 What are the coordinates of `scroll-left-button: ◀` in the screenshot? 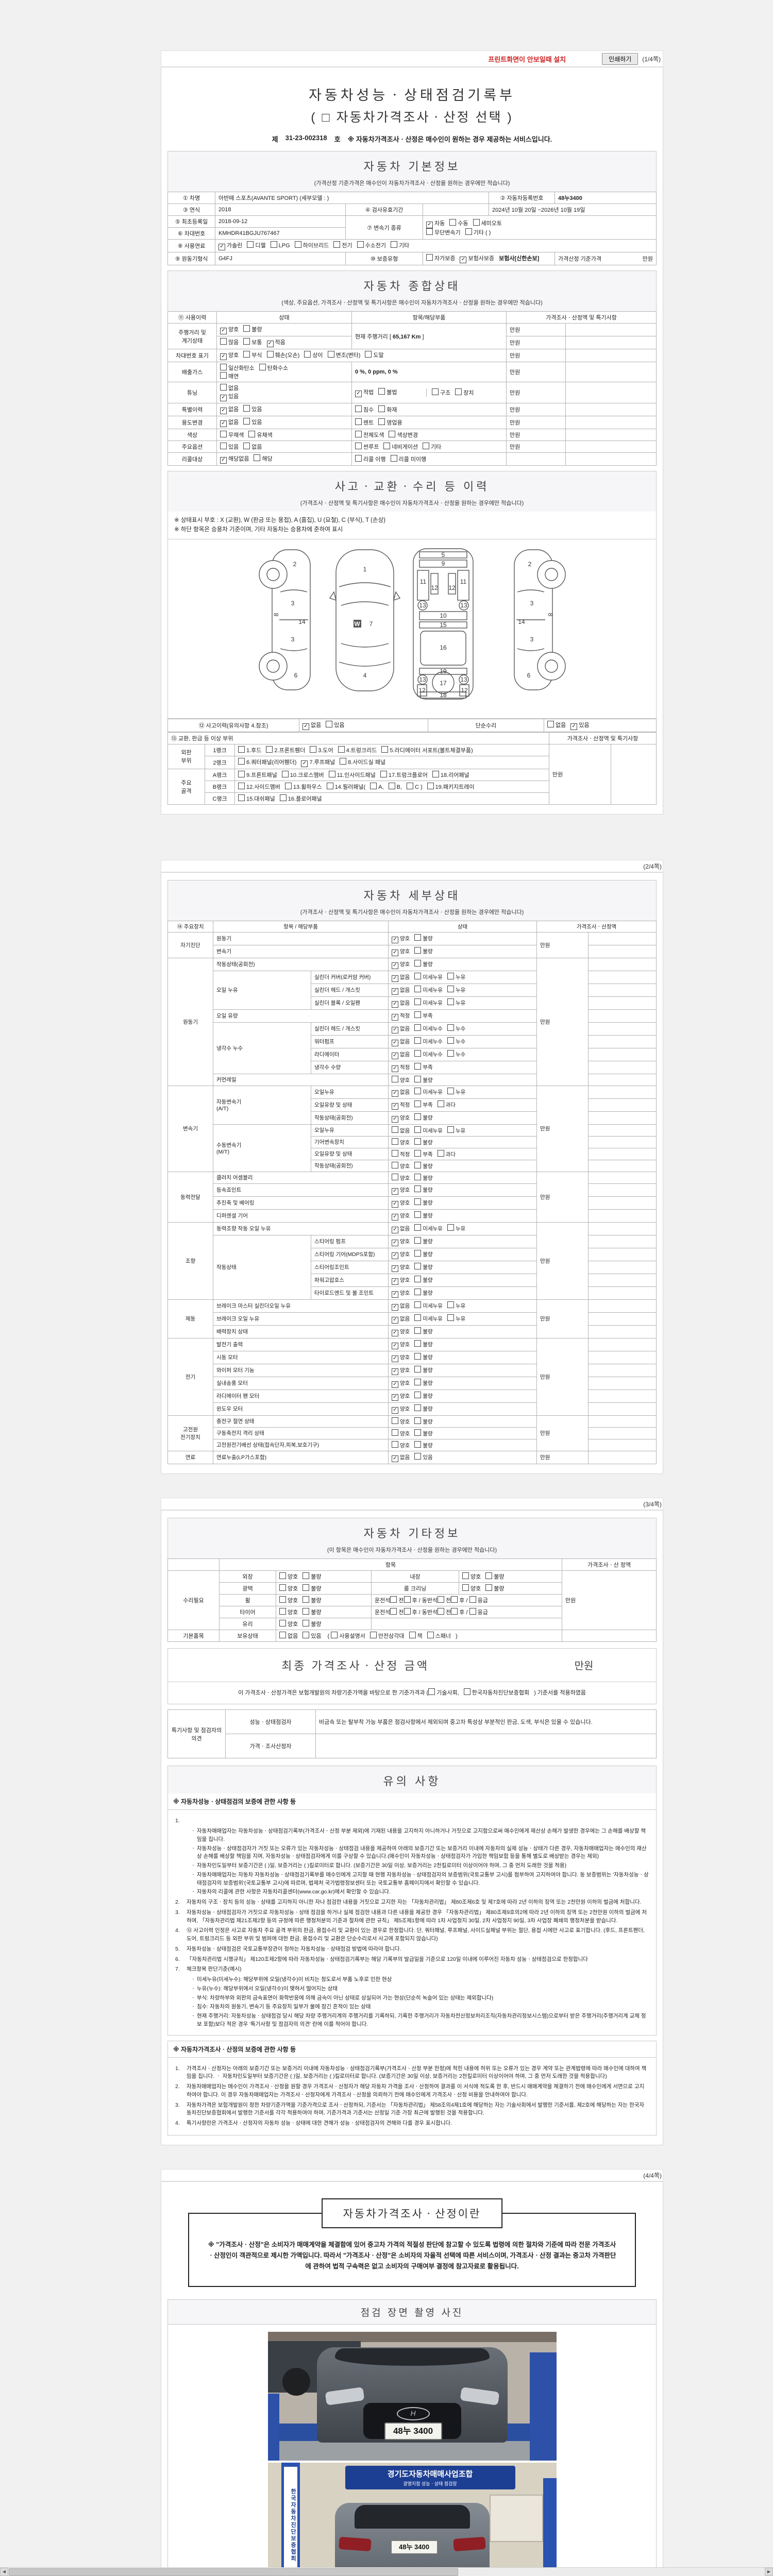 It's located at (4, 2572).